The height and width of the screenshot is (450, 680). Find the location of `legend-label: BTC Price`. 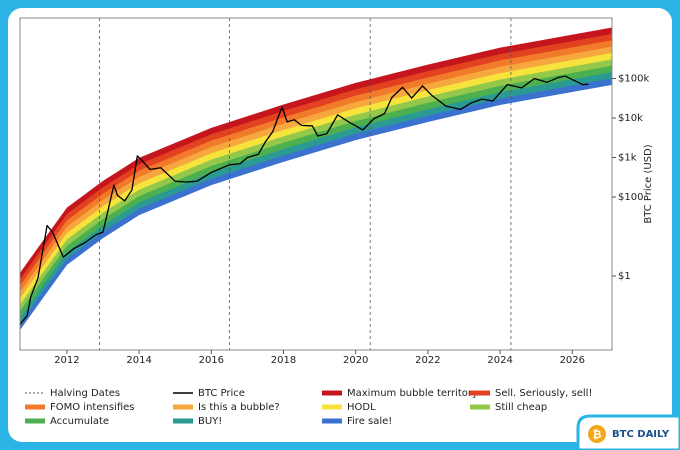

legend-label: BTC Price is located at coordinates (221, 393).